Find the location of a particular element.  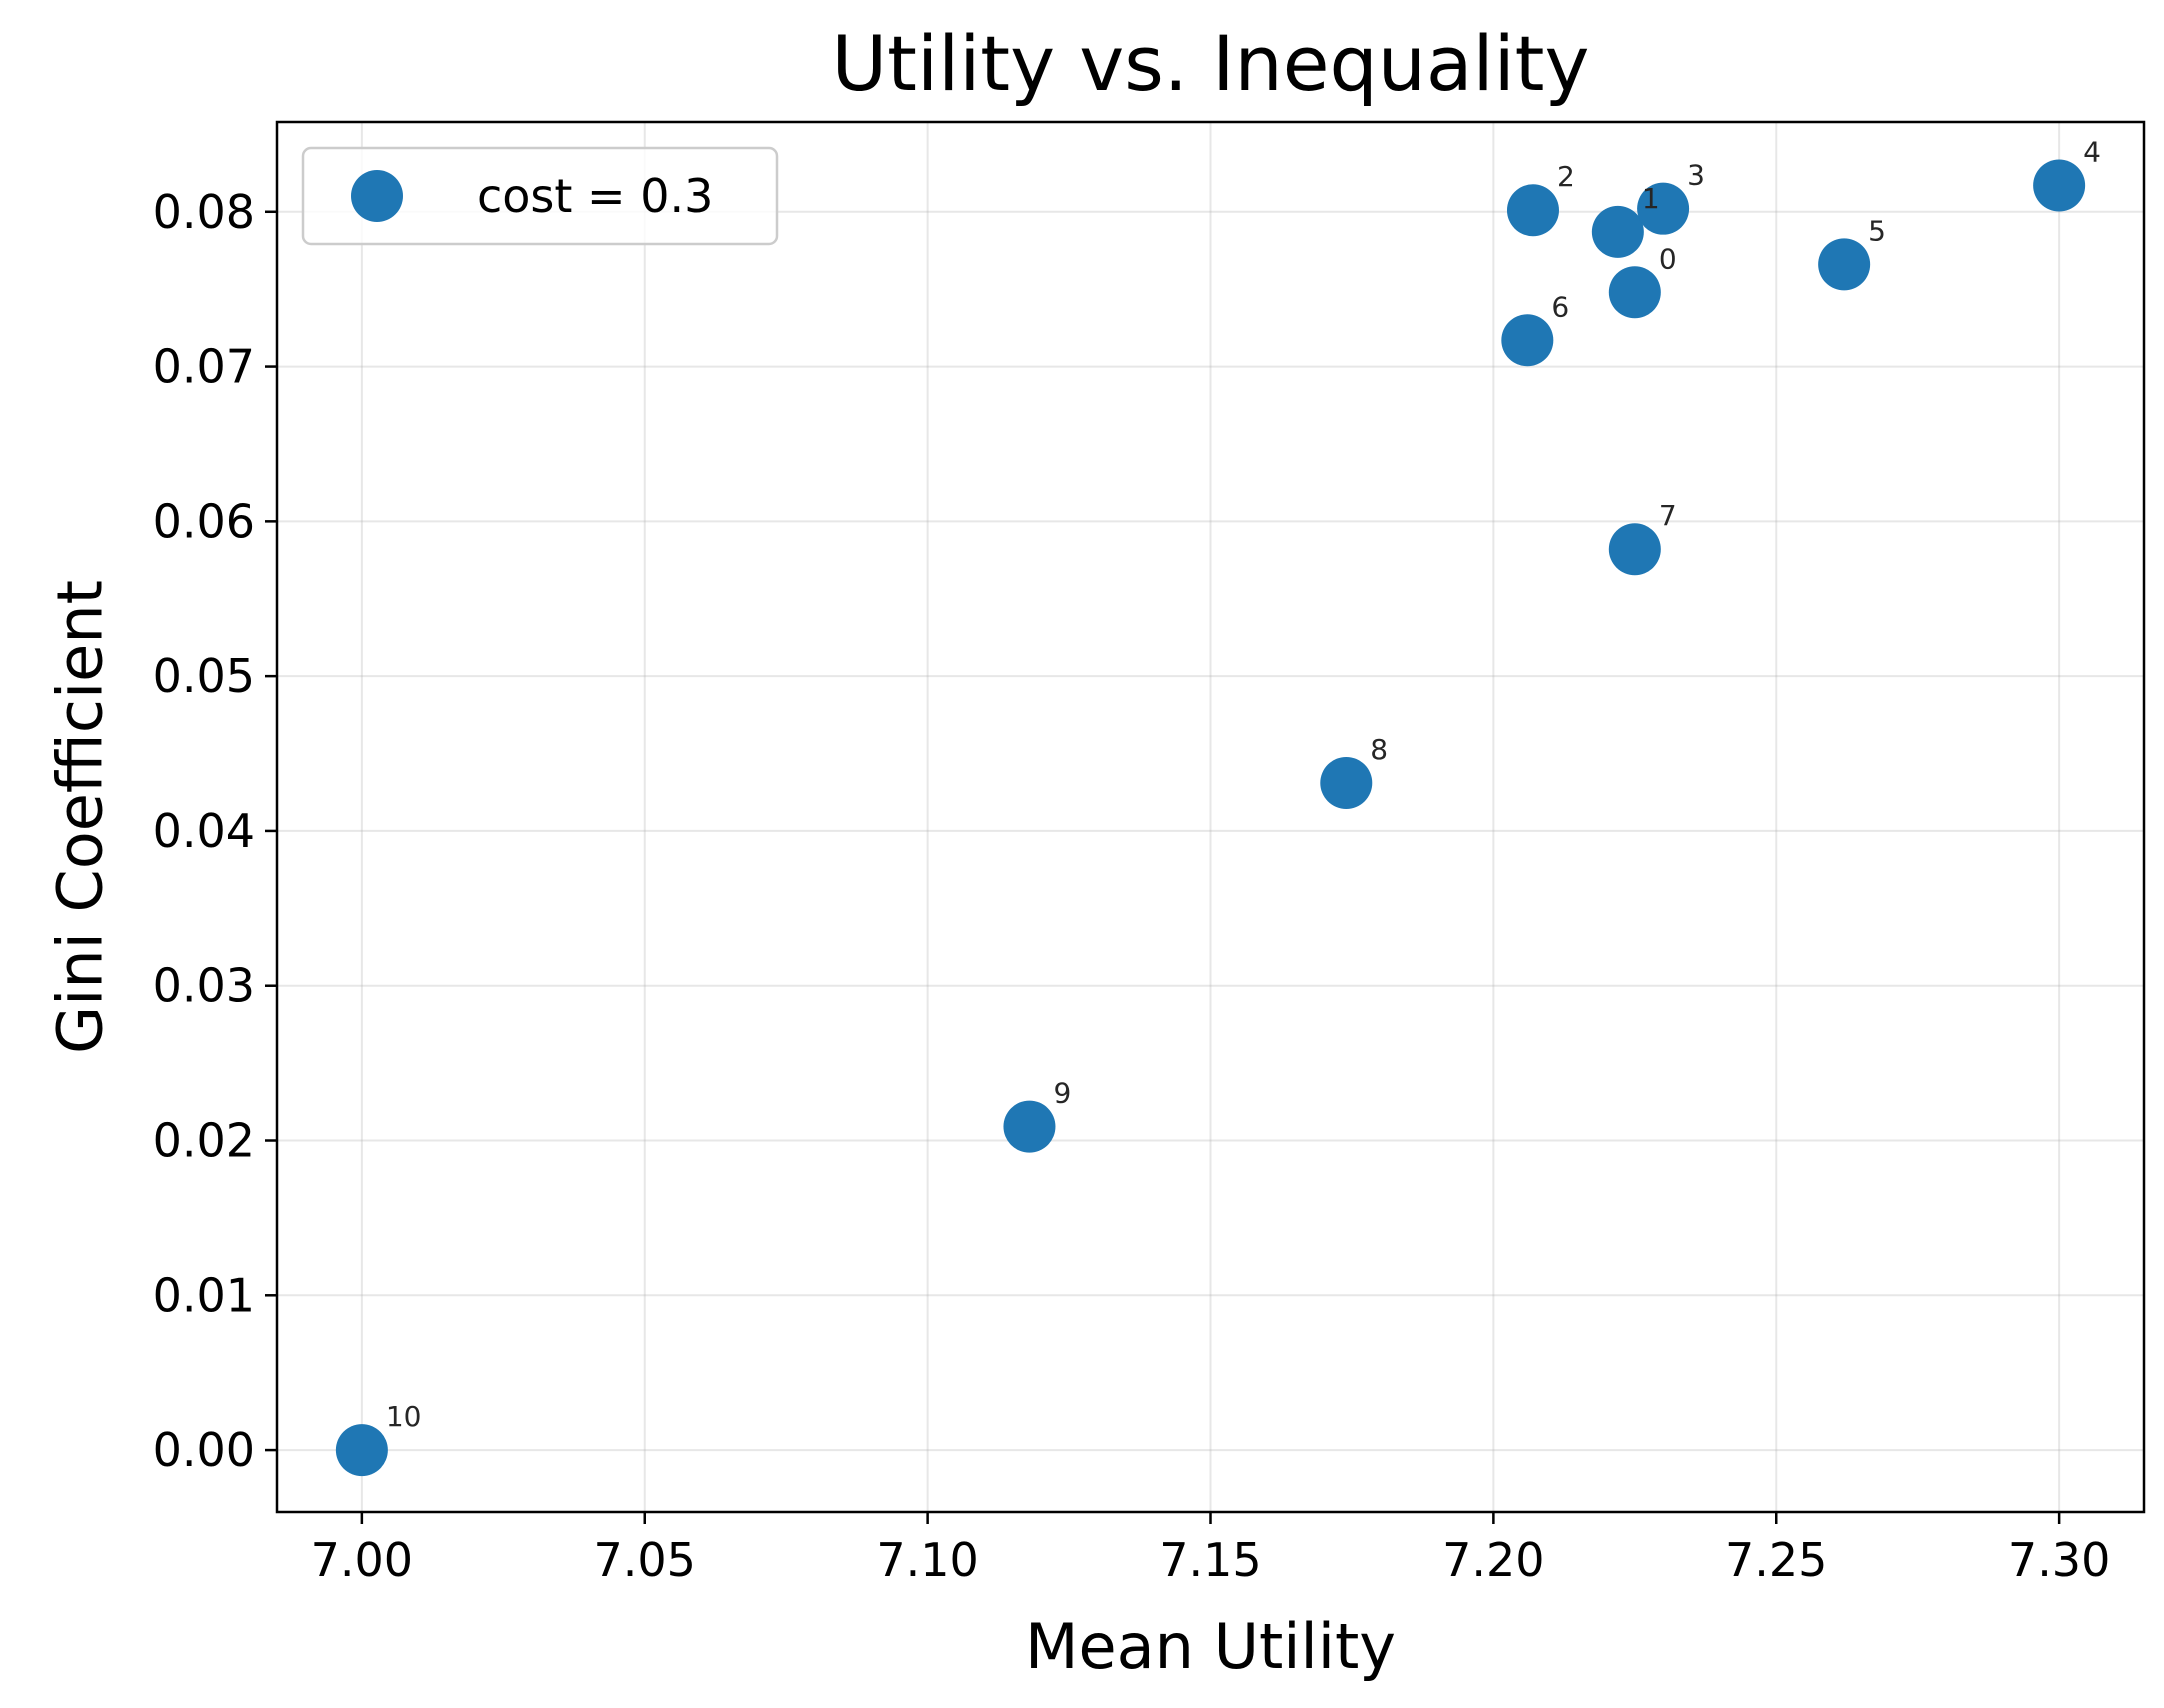

data-point-label: 0 is located at coordinates (1668, 258).